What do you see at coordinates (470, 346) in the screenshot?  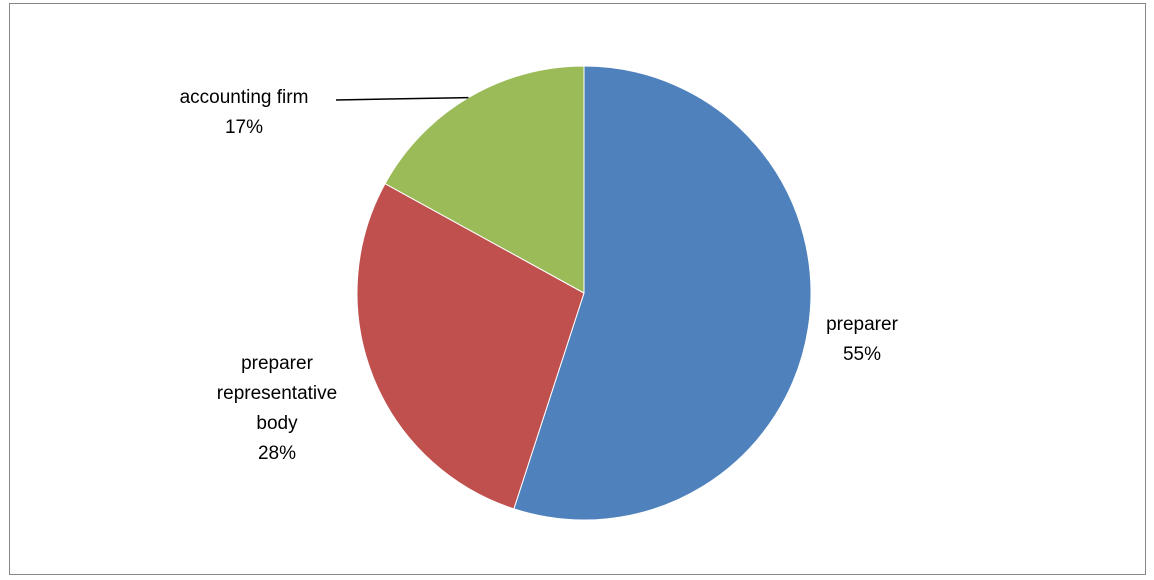 I see `pie-slice-preparer-representative-body` at bounding box center [470, 346].